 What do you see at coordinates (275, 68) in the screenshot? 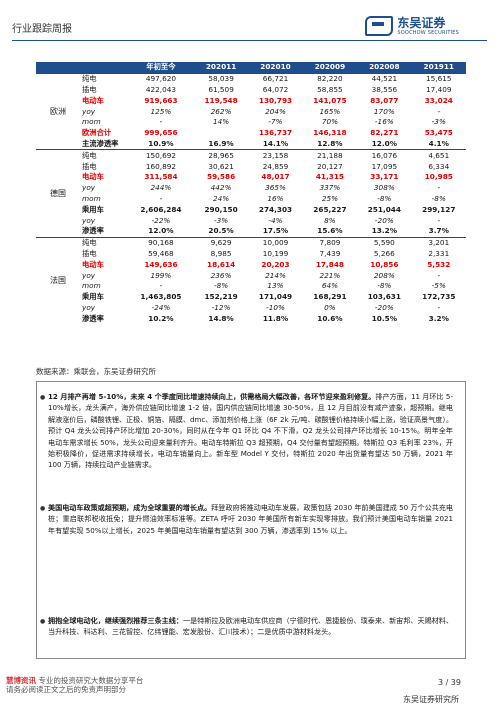
I see `table-header-cell: 202010` at bounding box center [275, 68].